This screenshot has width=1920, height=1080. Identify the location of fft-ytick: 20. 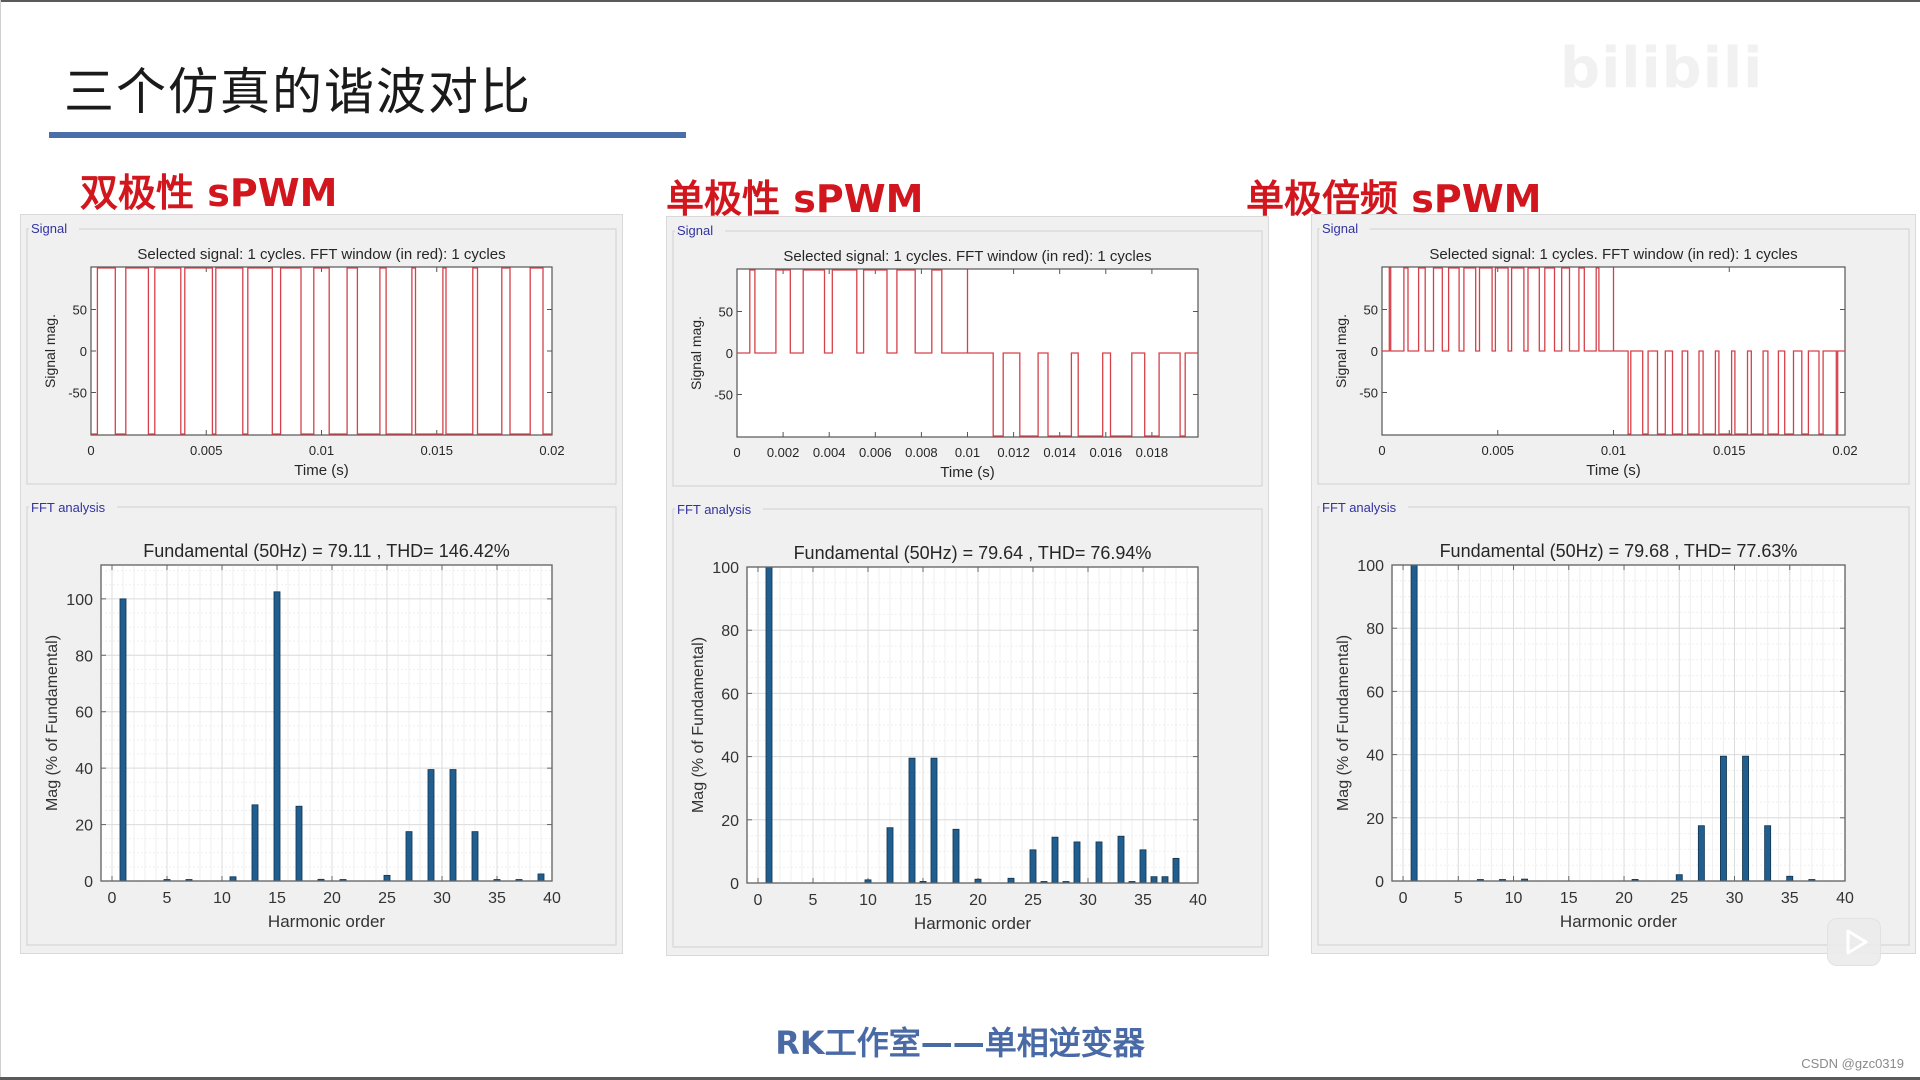
(730, 821).